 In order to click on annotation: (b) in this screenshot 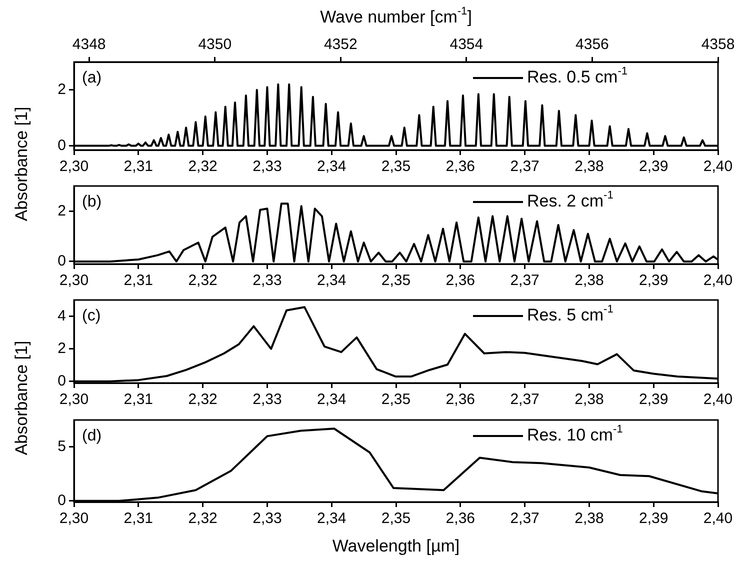, I will do `click(92, 201)`.